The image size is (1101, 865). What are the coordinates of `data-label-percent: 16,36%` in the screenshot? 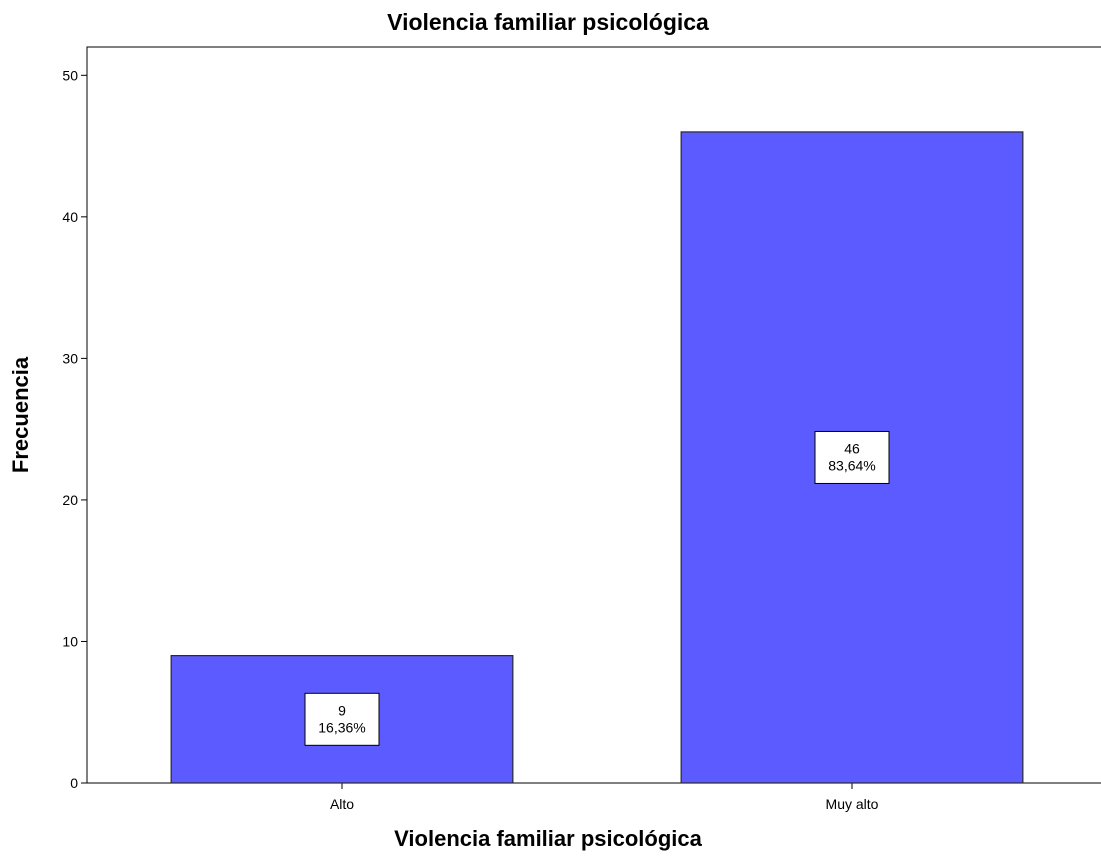 It's located at (341, 727).